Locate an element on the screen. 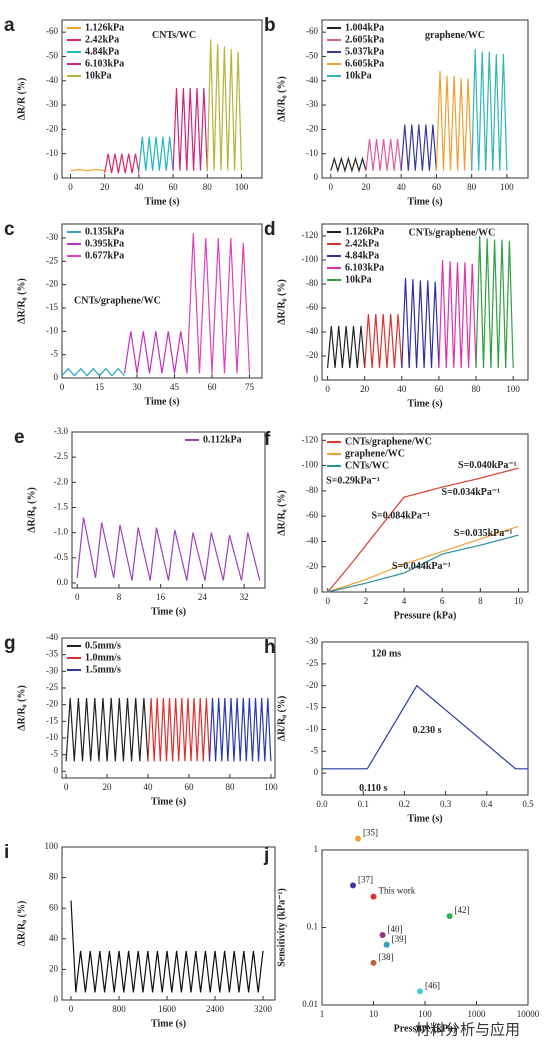  x-tick-label: 1 is located at coordinates (322, 1014).